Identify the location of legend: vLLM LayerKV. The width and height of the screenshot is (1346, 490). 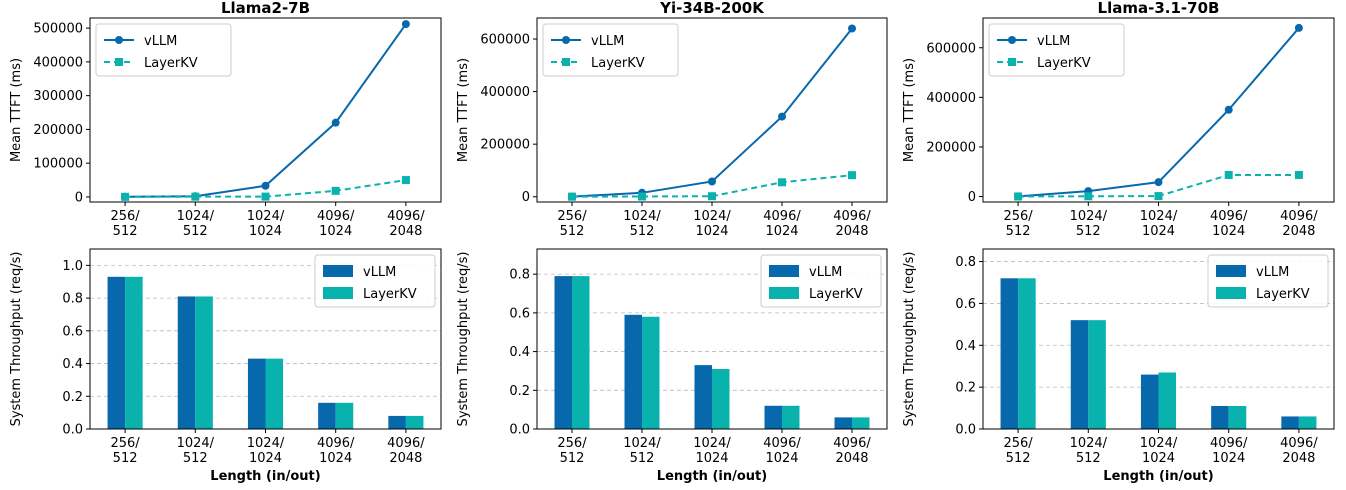
(821, 281).